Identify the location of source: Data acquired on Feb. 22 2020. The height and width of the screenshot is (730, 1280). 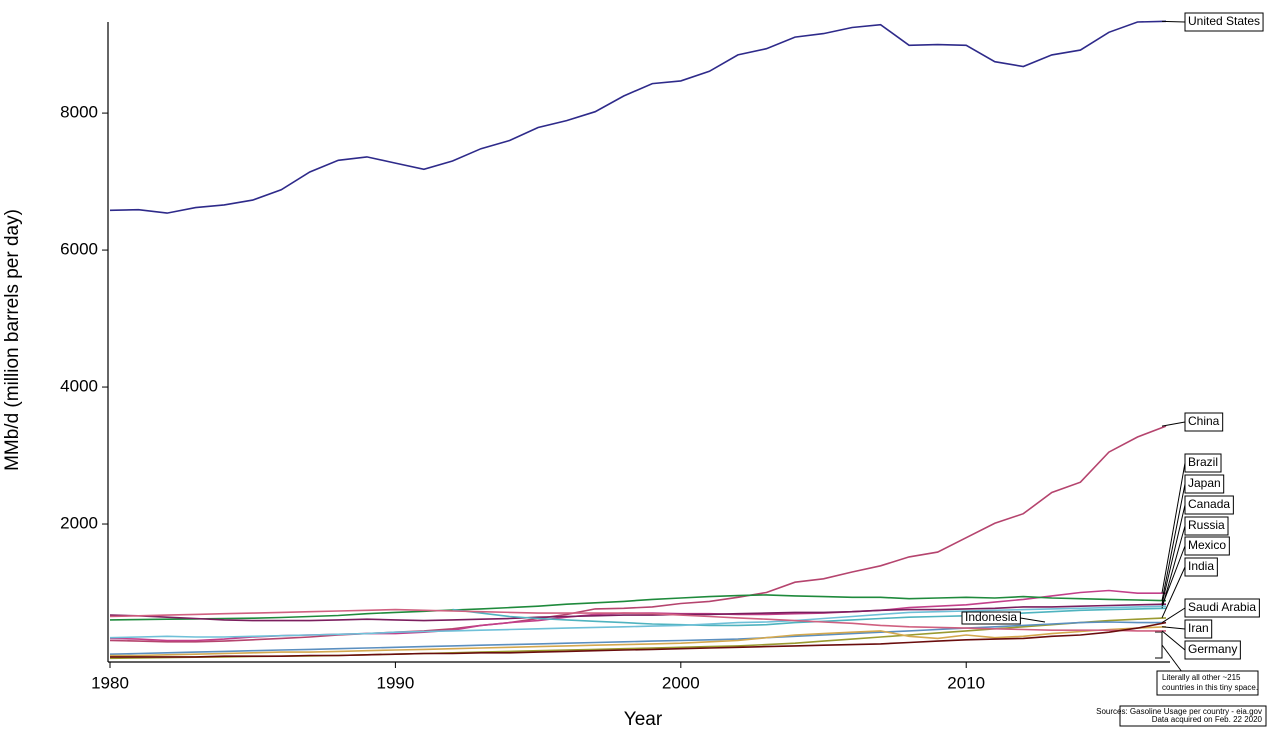
(1207, 719).